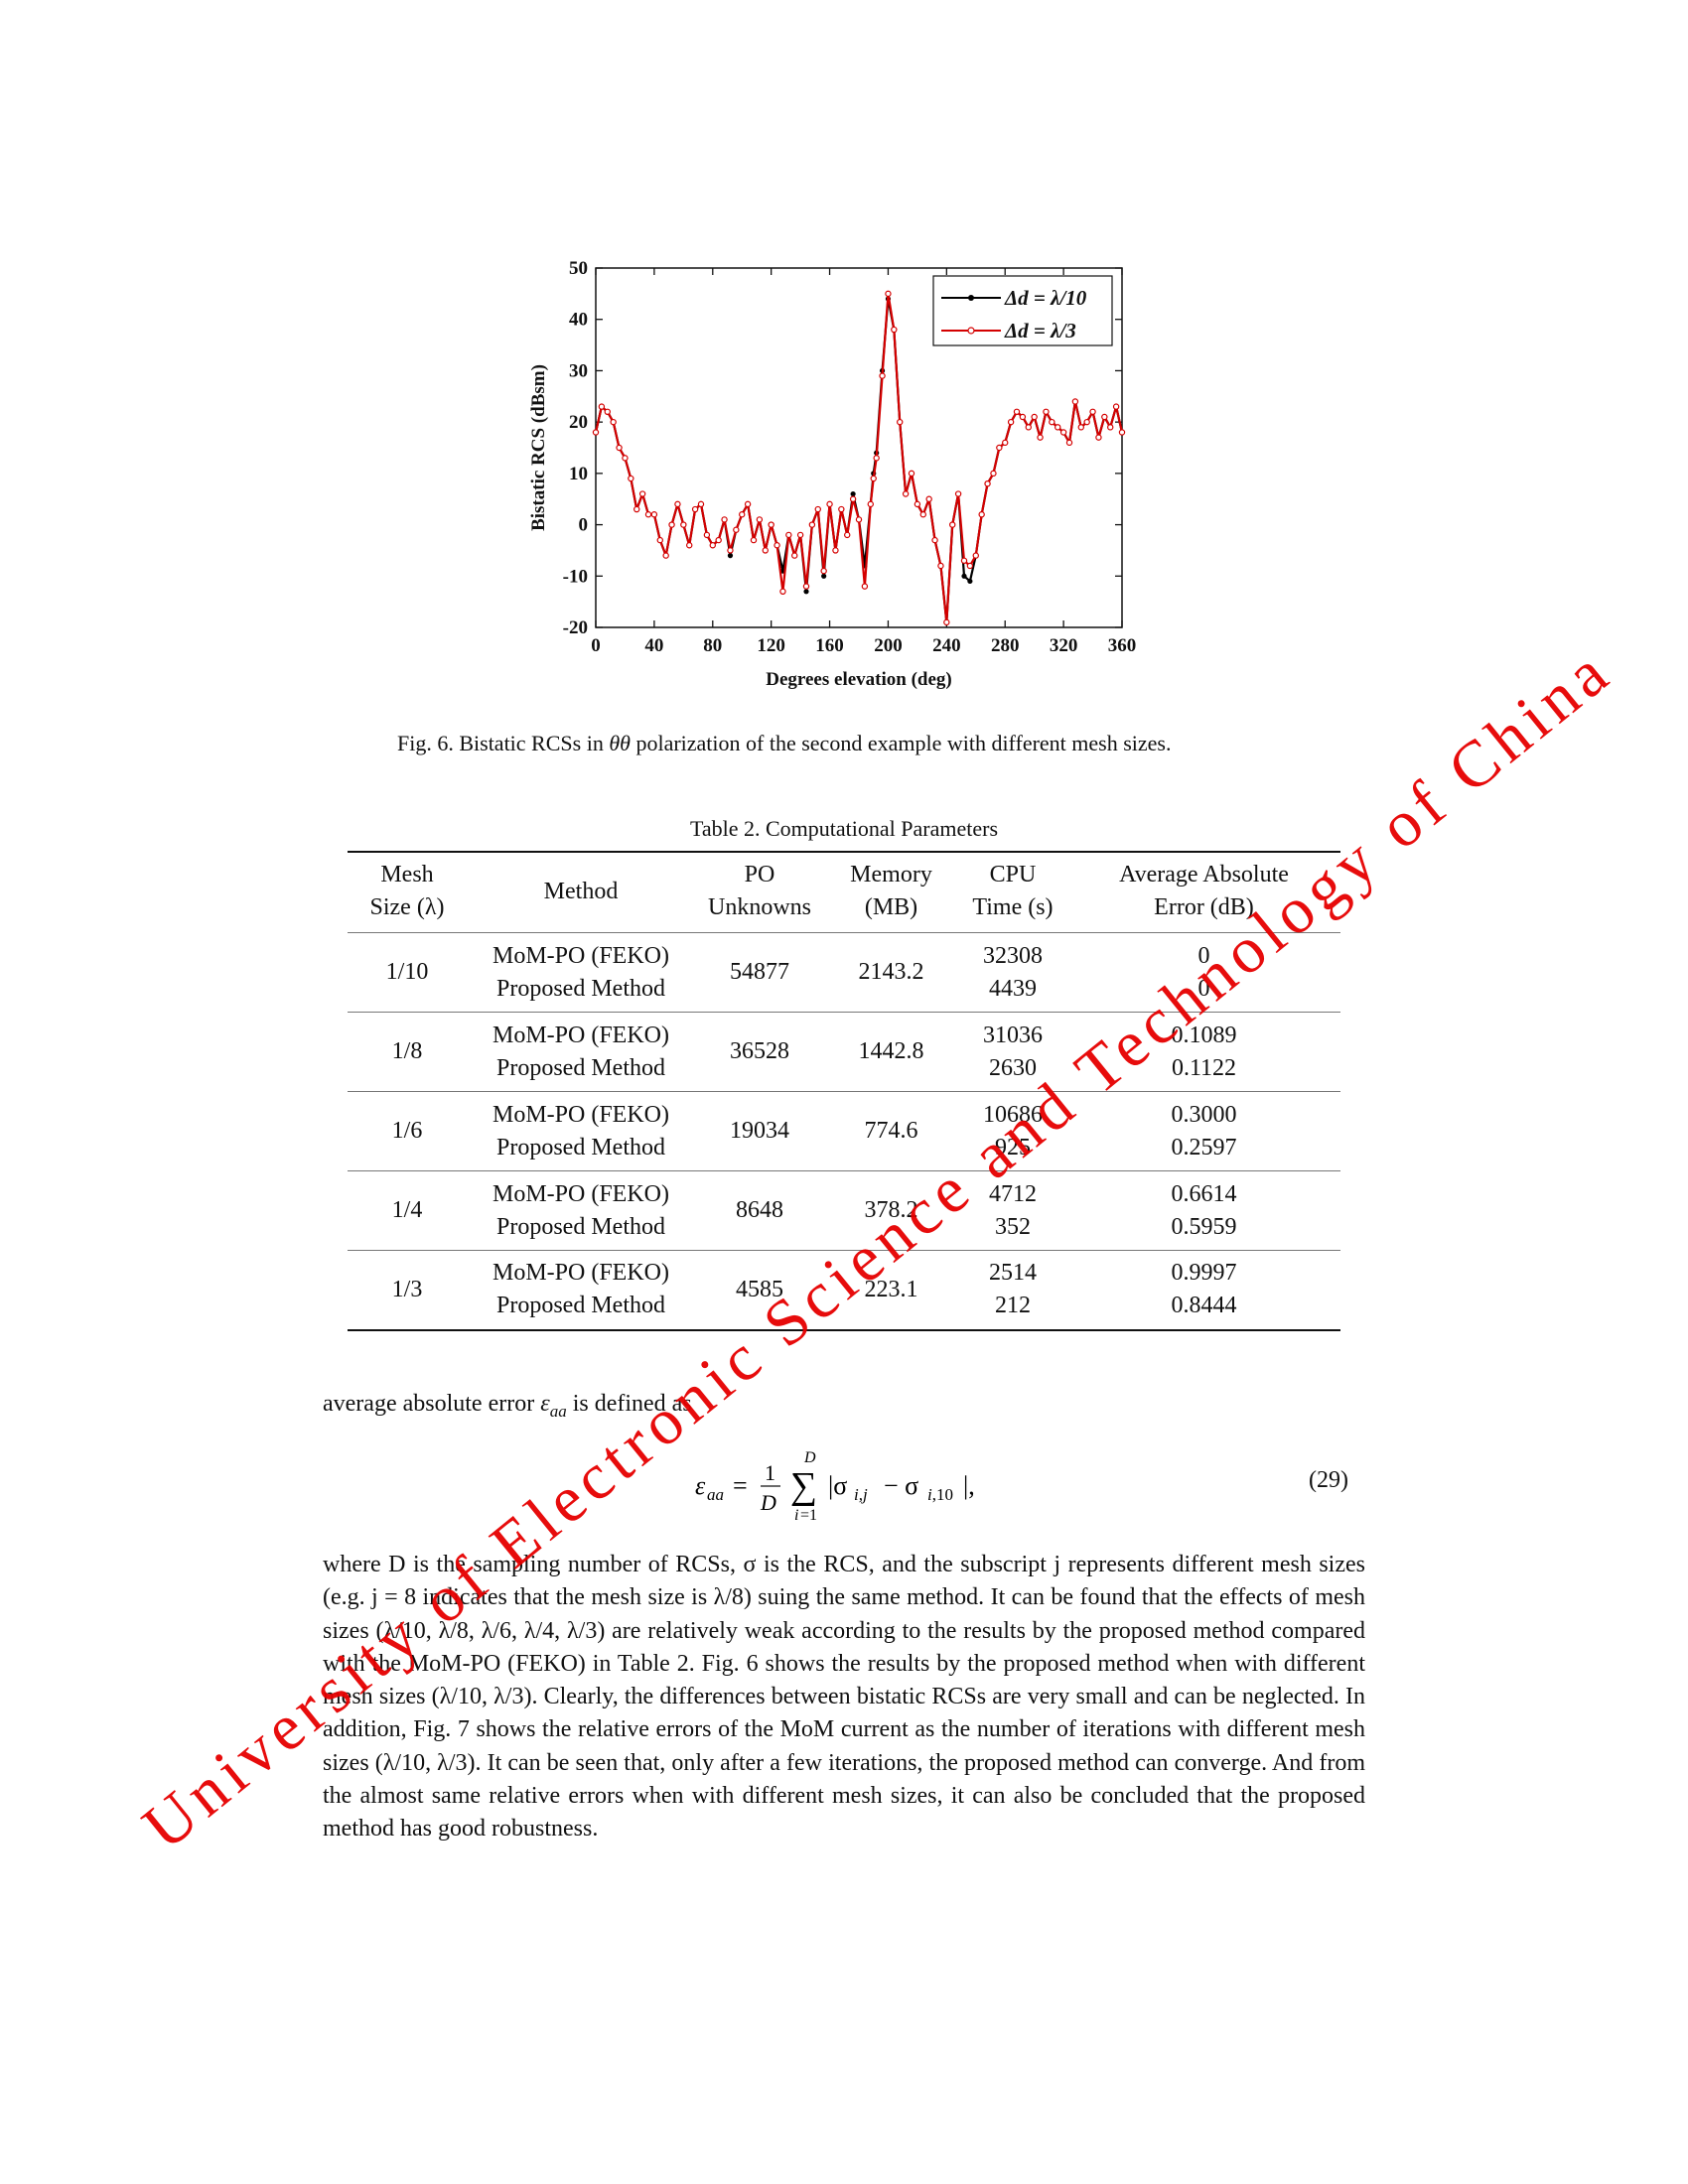 The height and width of the screenshot is (2184, 1688). I want to click on y-tick-label: 50, so click(578, 268).